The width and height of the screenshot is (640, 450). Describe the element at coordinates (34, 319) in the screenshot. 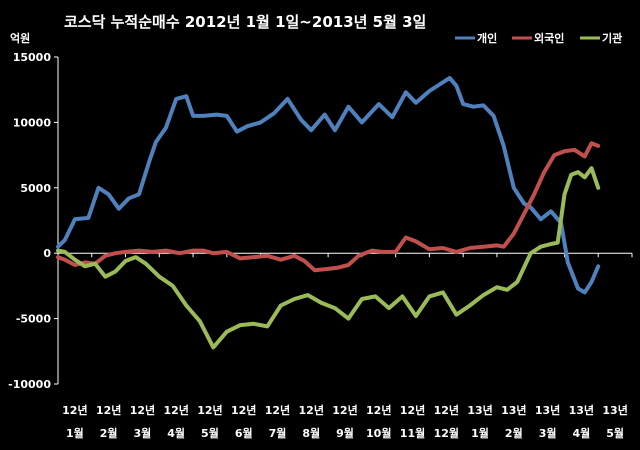

I see `y-tick-label: -5000` at that location.